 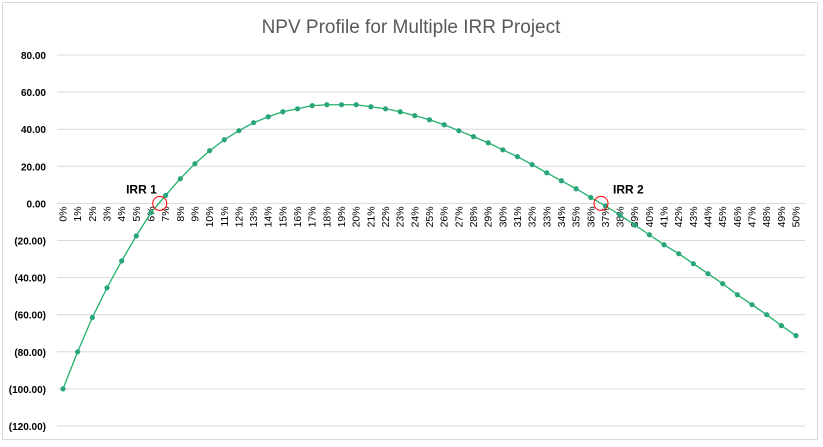 What do you see at coordinates (445, 216) in the screenshot?
I see `x-tick-label: 26%` at bounding box center [445, 216].